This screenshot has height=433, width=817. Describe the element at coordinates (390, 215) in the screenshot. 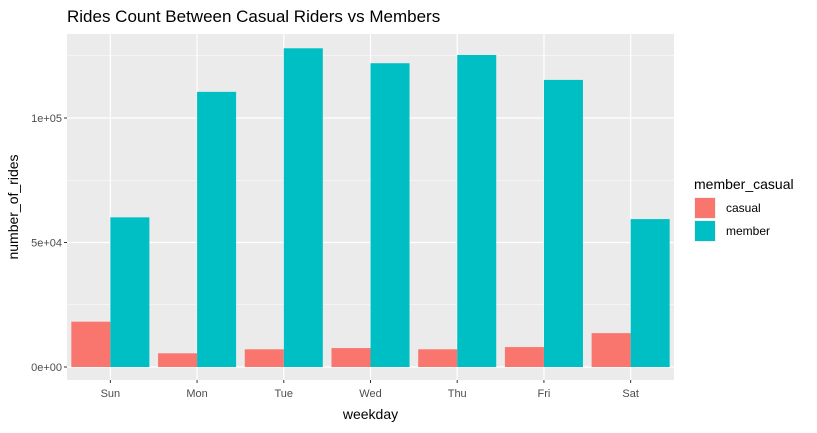

I see `bar-member-wed` at that location.